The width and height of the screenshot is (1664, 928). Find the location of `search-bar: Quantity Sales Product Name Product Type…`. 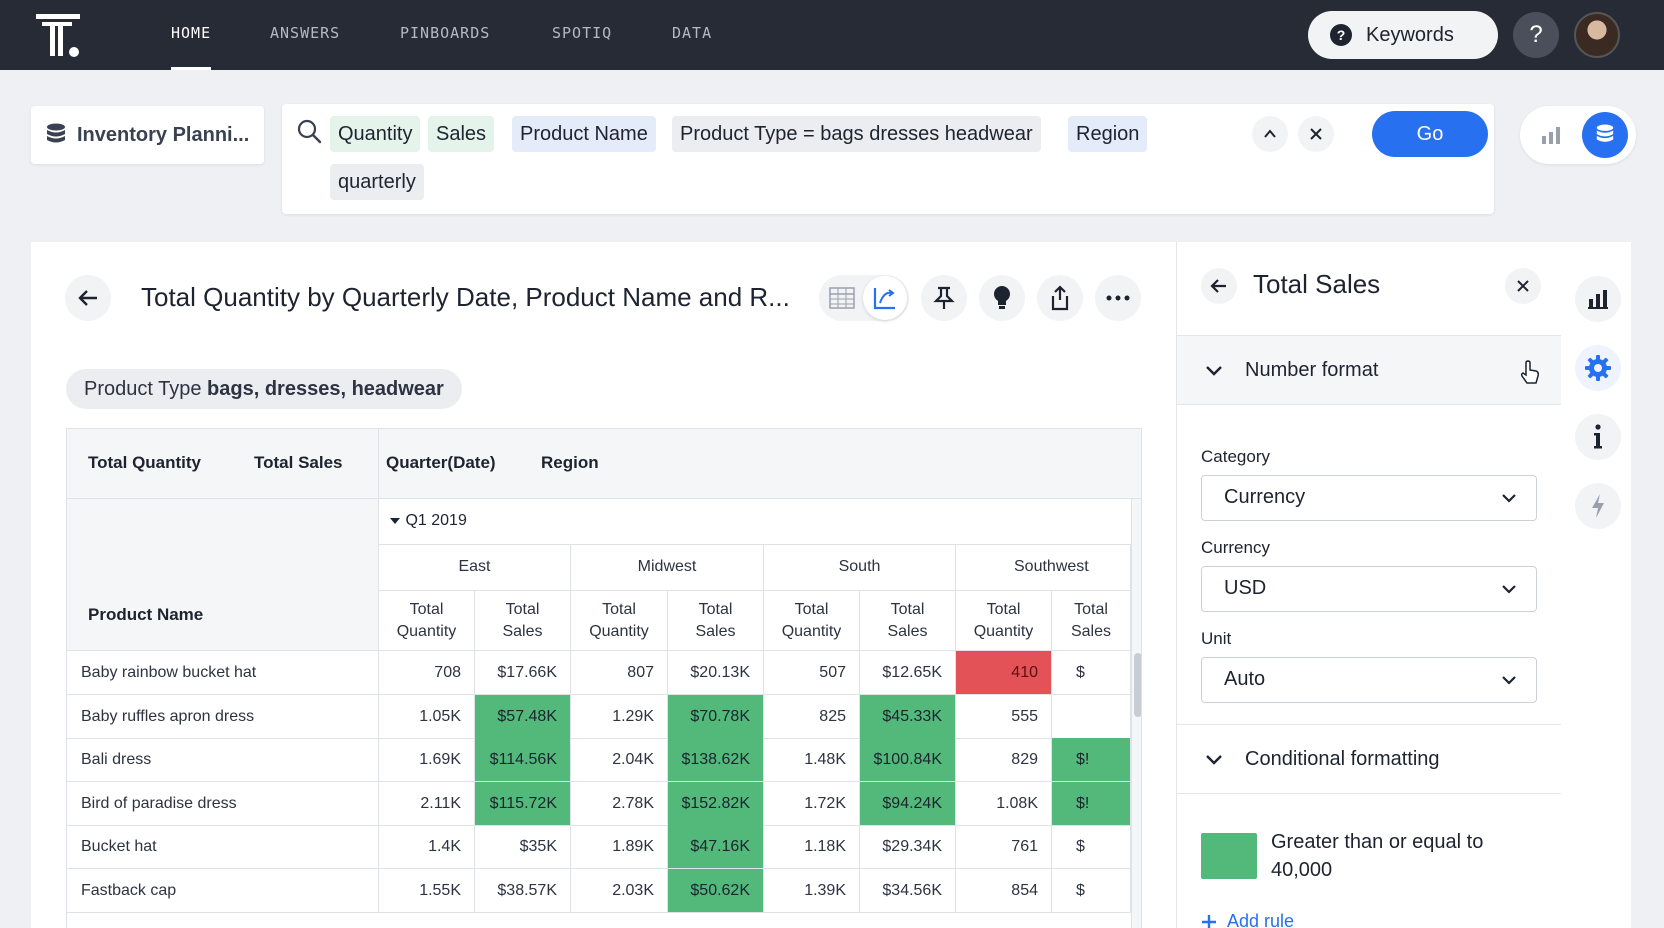

search-bar: Quantity Sales Product Name Product Type… is located at coordinates (888, 159).